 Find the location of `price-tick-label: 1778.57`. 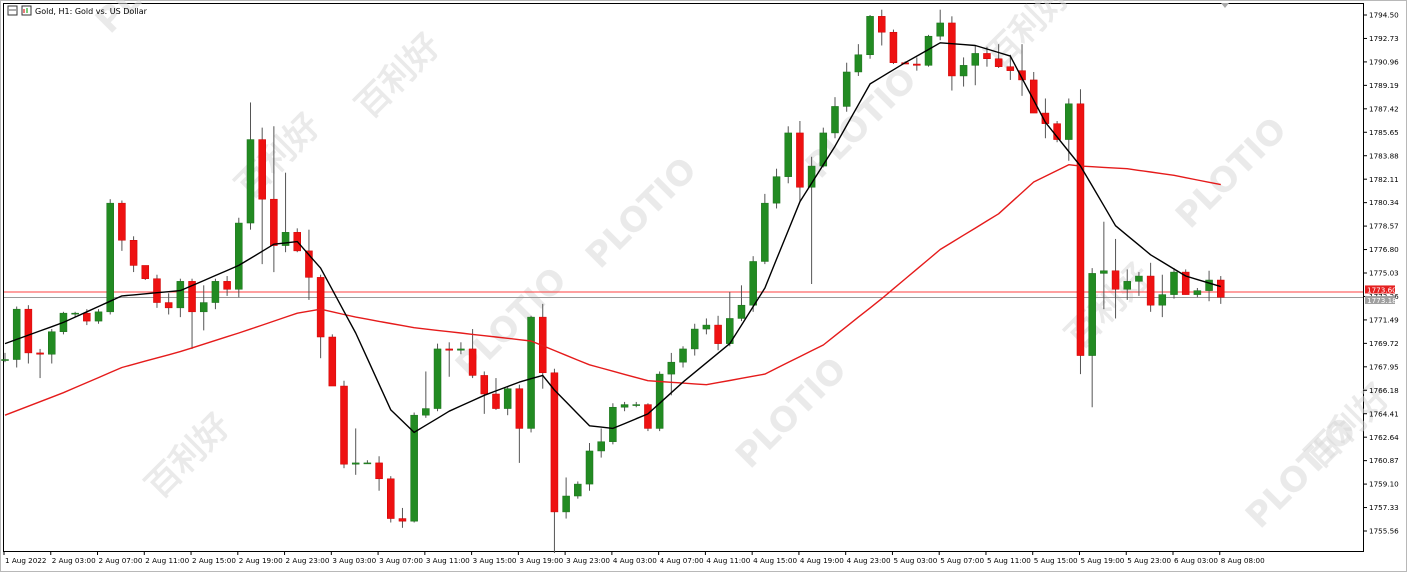

price-tick-label: 1778.57 is located at coordinates (1384, 226).